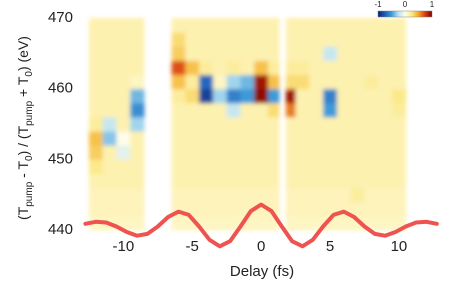  What do you see at coordinates (29, 193) in the screenshot?
I see `y-label-subscript: pump` at bounding box center [29, 193].